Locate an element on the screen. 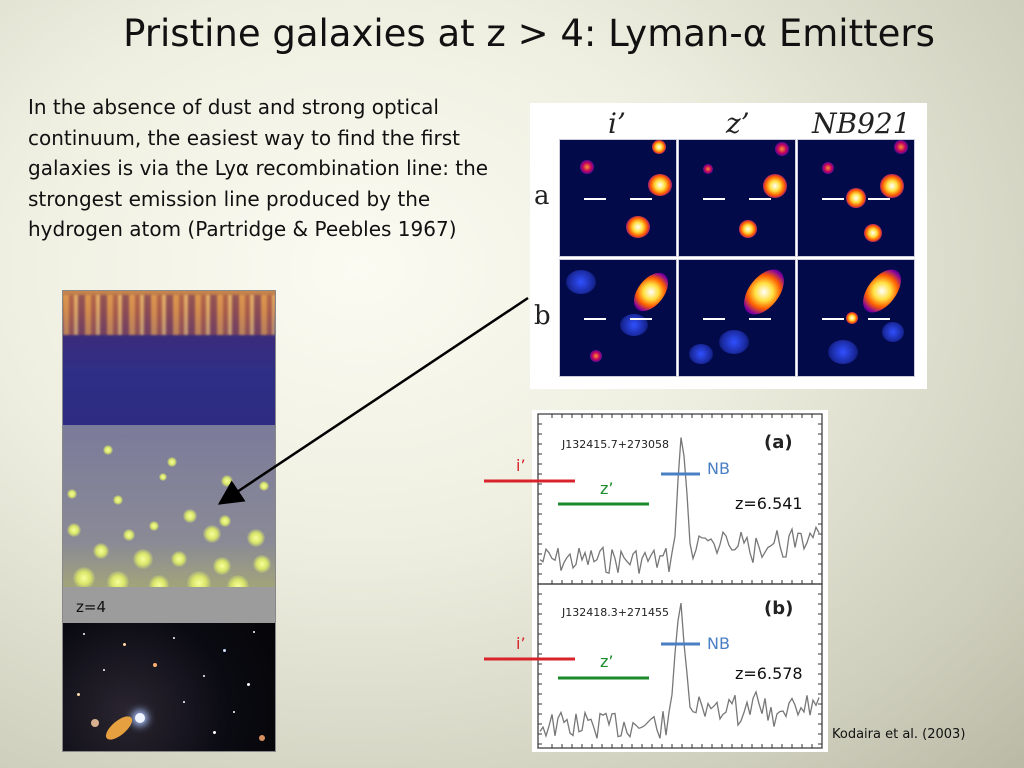 This screenshot has width=1024, height=768. cmb-section is located at coordinates (169, 358).